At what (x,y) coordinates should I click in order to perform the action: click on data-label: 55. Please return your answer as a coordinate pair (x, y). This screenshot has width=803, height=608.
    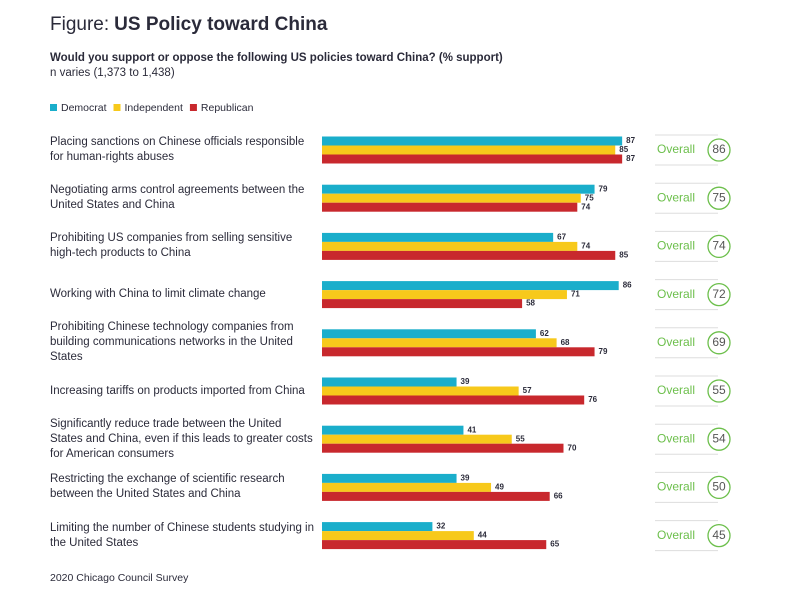
    Looking at the image, I should click on (520, 438).